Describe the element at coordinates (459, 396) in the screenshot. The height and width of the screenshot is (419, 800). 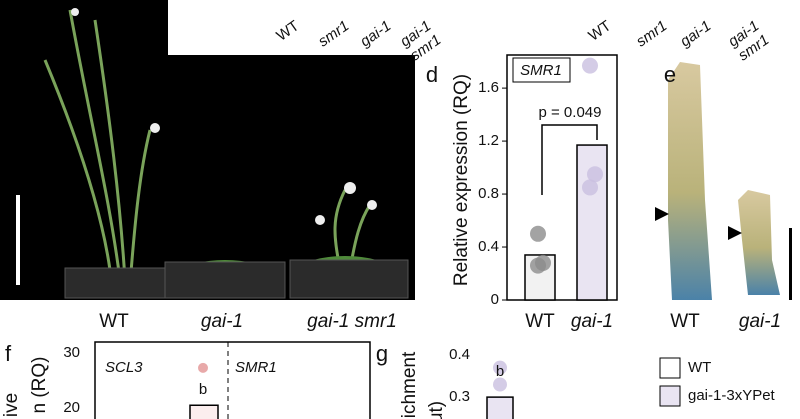
I see `y-tick-label: 0.3` at that location.